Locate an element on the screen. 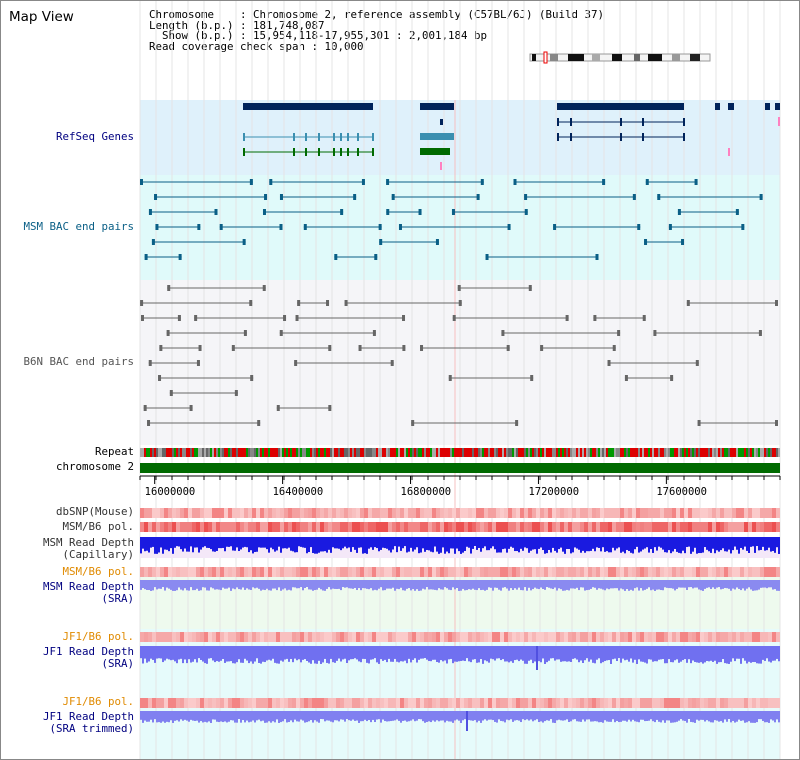 The height and width of the screenshot is (760, 800). track-label-jf1-b6-pol: JF1/B6 pol. is located at coordinates (98, 636).